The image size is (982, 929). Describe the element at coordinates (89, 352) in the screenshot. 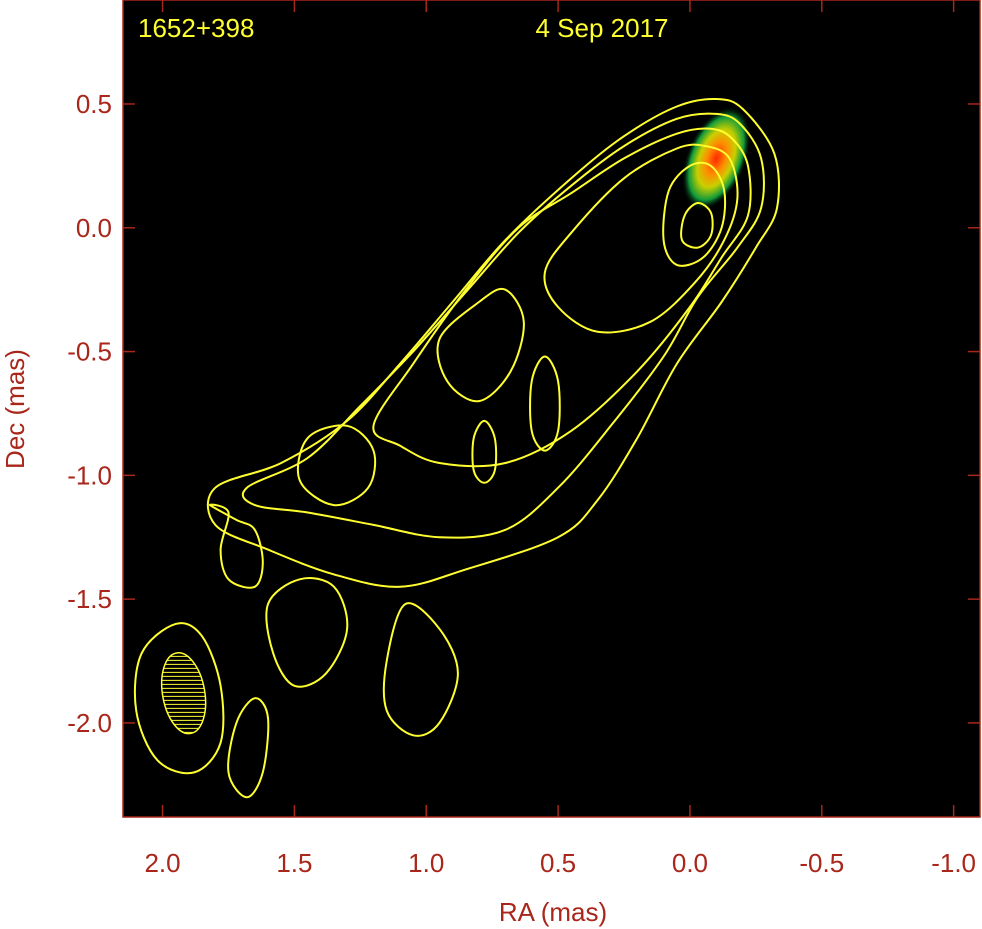

I see `y-tick-label: -0.5` at that location.